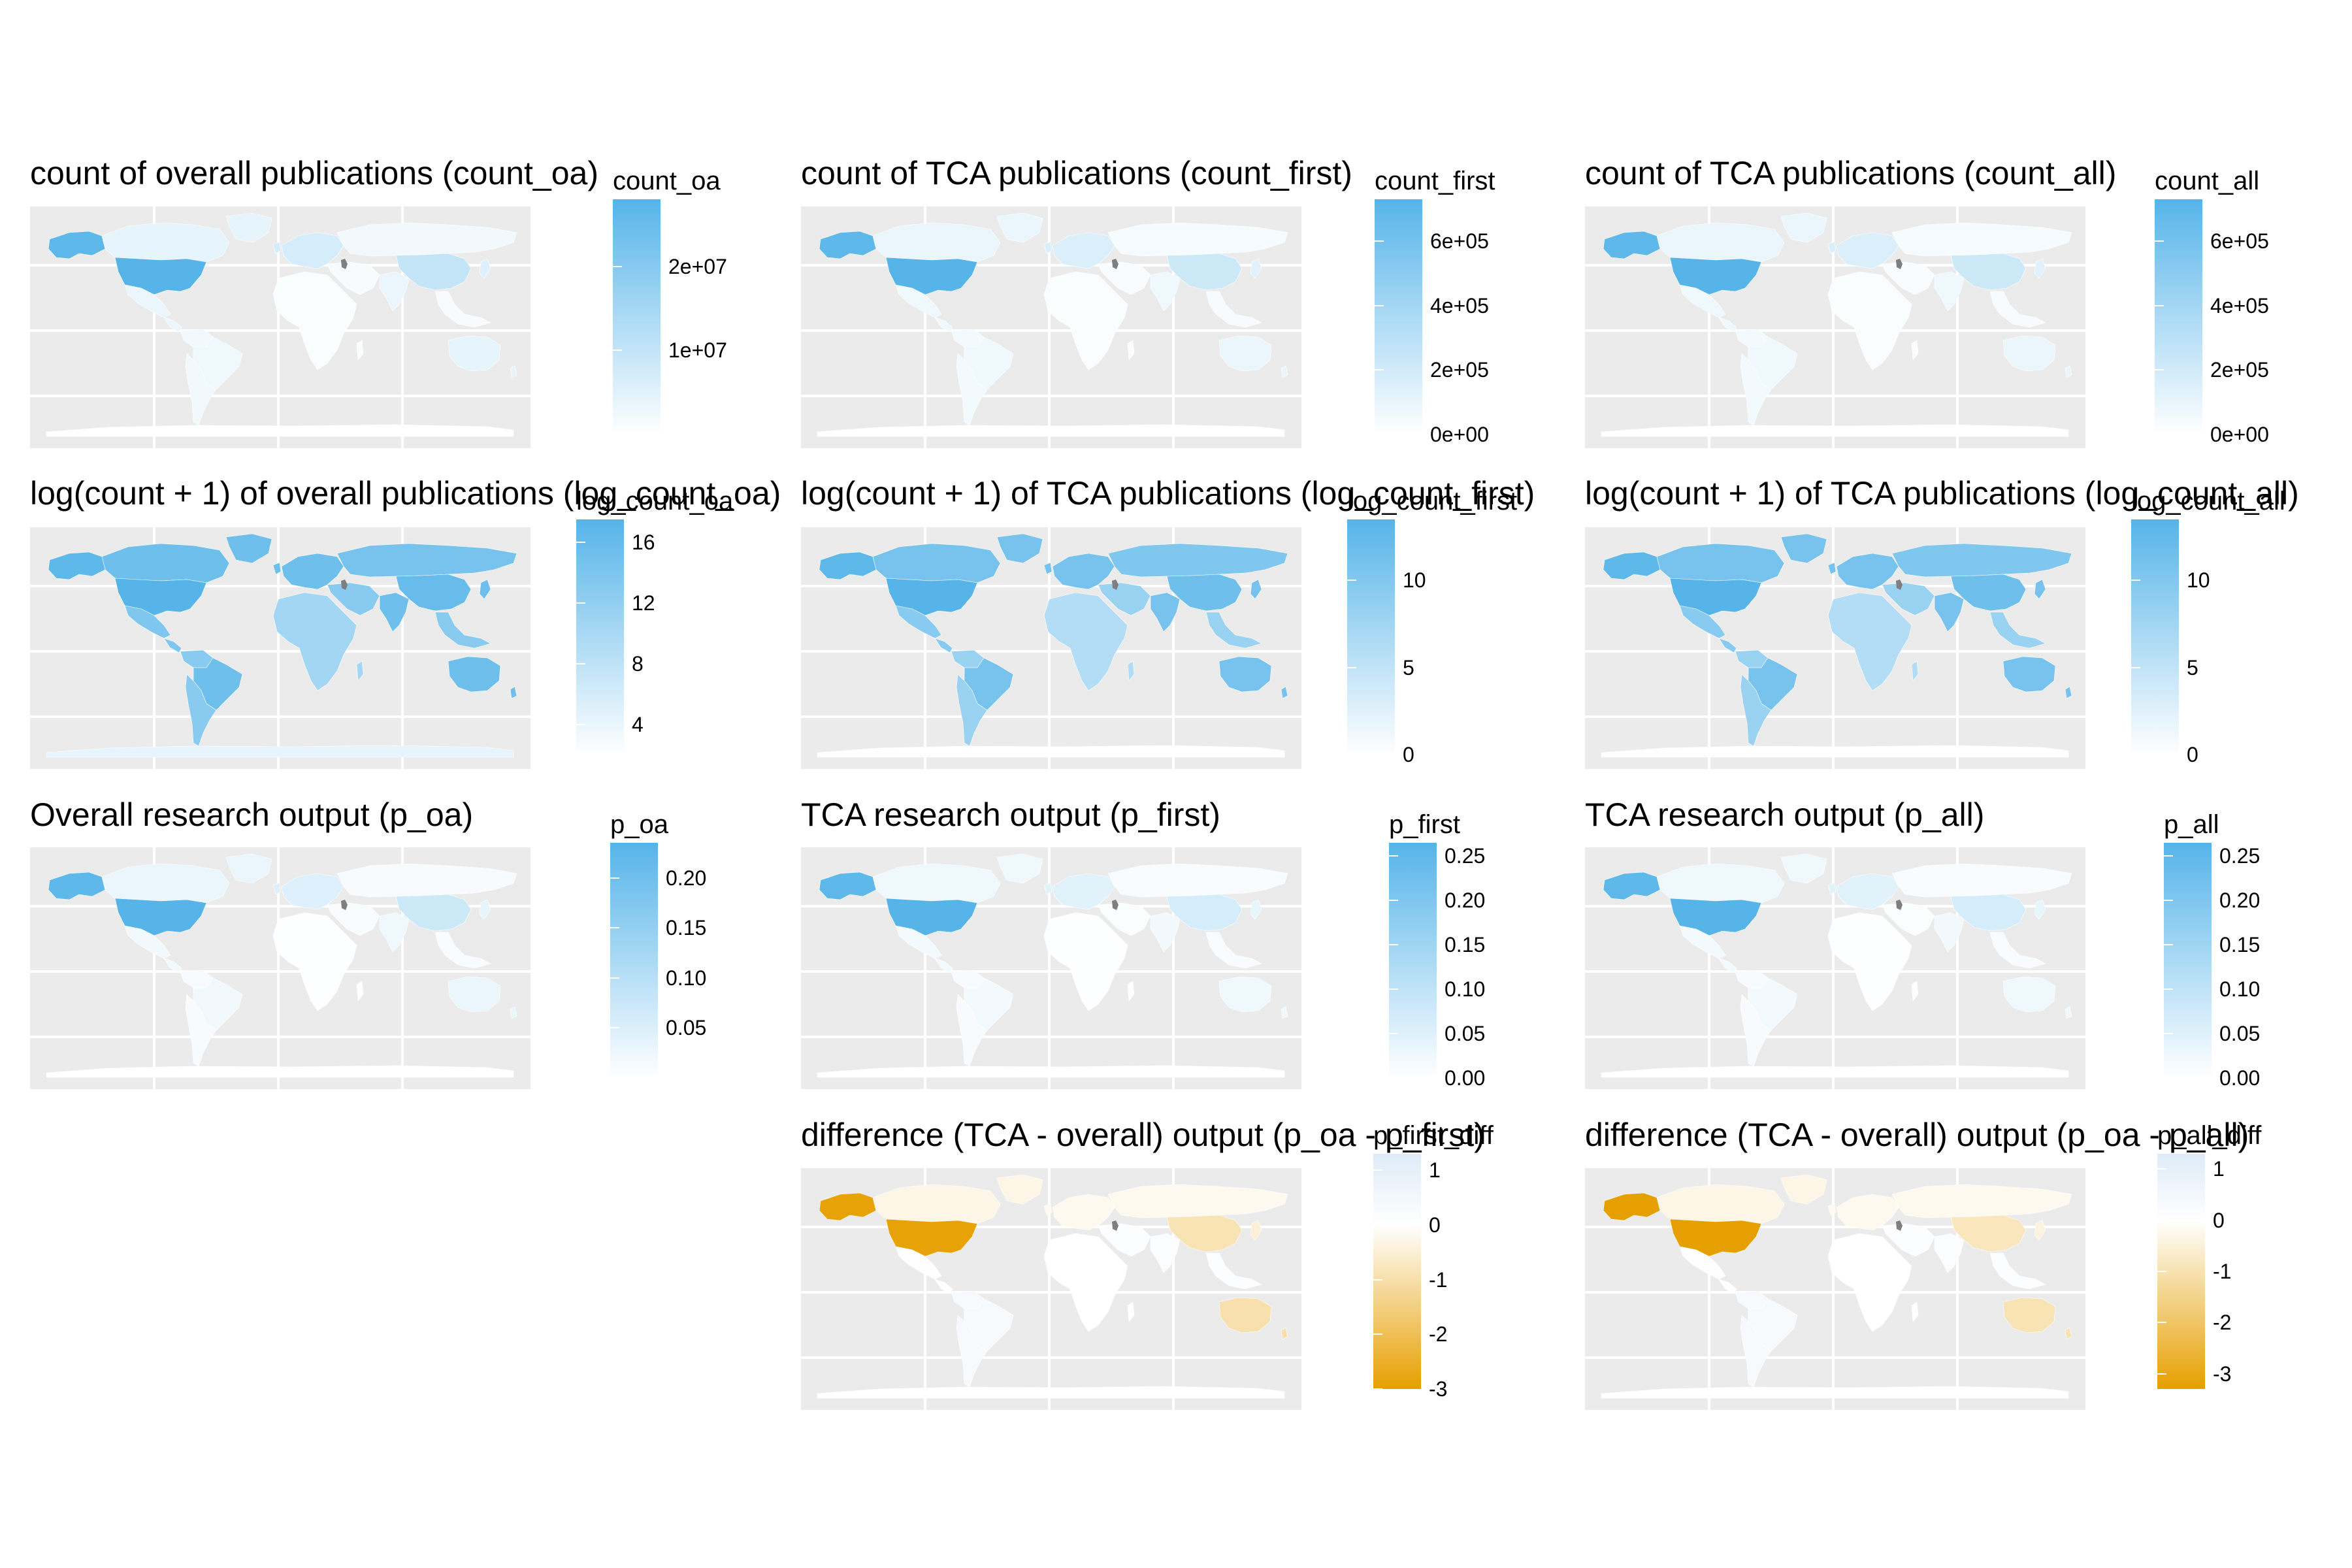 This screenshot has width=2352, height=1568. I want to click on legend-tick-label: -1, so click(1438, 1279).